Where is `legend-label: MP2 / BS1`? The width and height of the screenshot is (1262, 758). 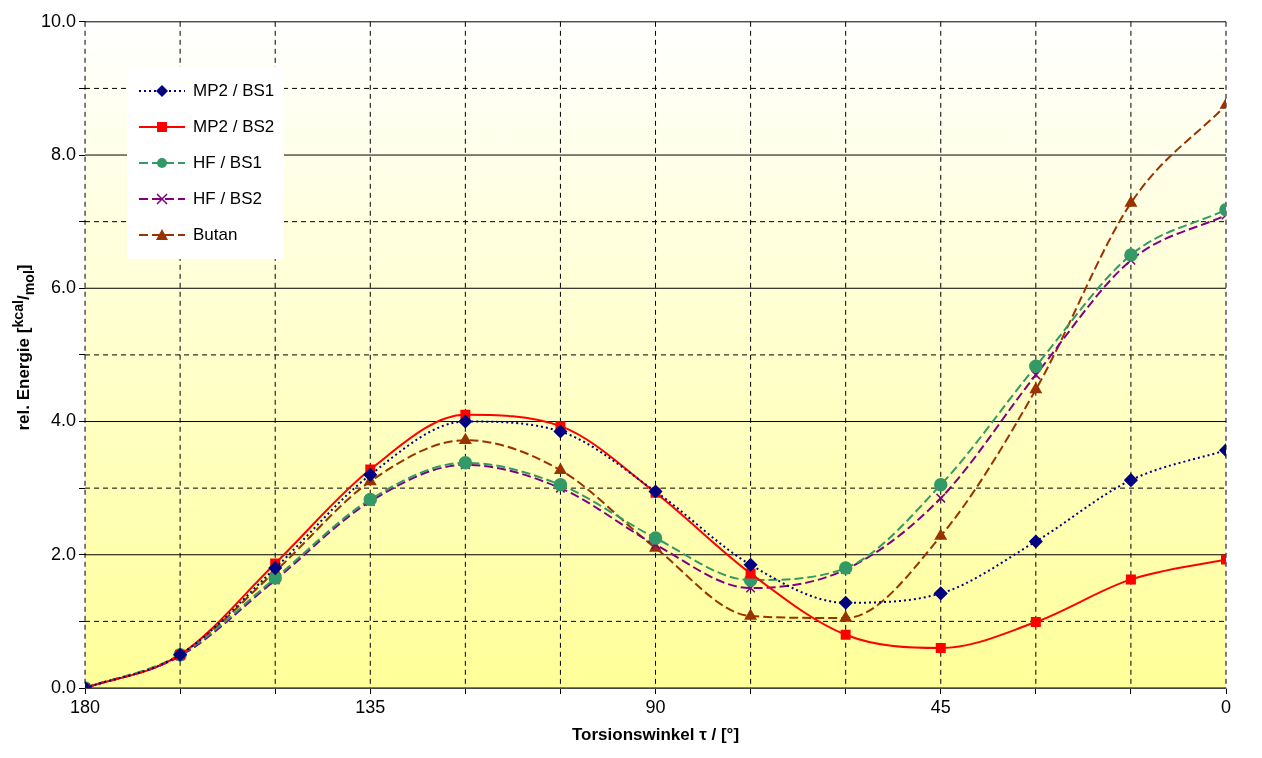 legend-label: MP2 / BS1 is located at coordinates (234, 90).